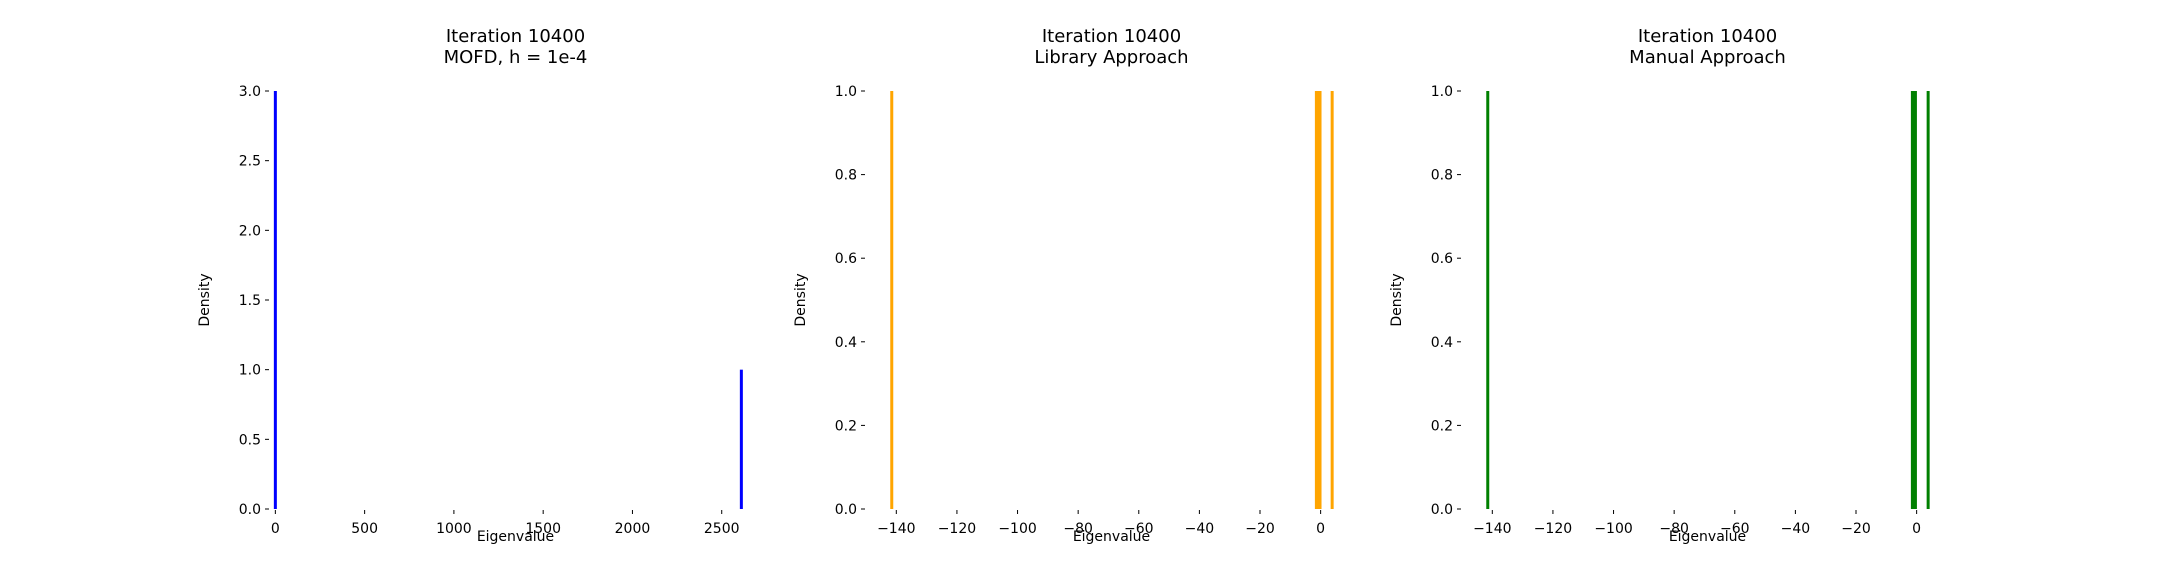 The image size is (2160, 576). What do you see at coordinates (250, 231) in the screenshot?
I see `y-tick-label: 2.0` at bounding box center [250, 231].